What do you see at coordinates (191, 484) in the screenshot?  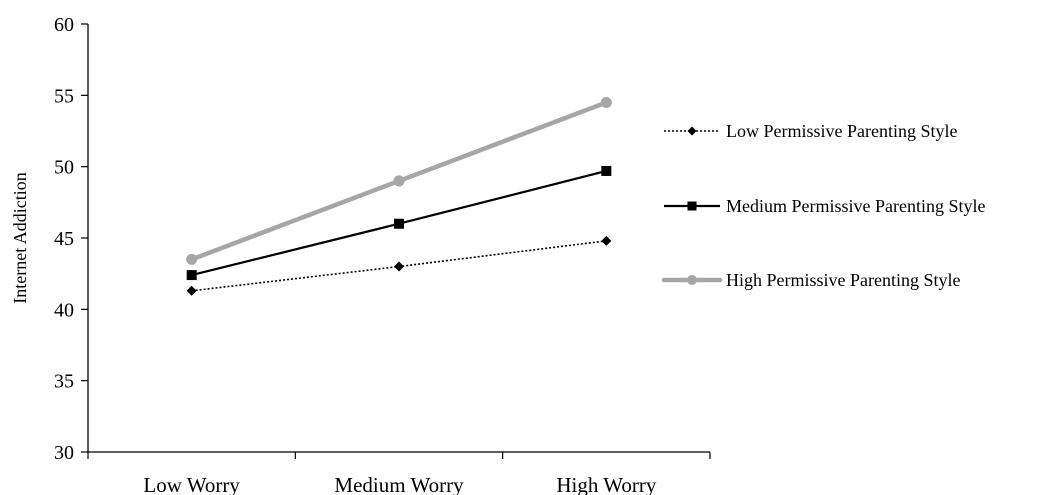 I see `x-tick-label: Low Worry` at bounding box center [191, 484].